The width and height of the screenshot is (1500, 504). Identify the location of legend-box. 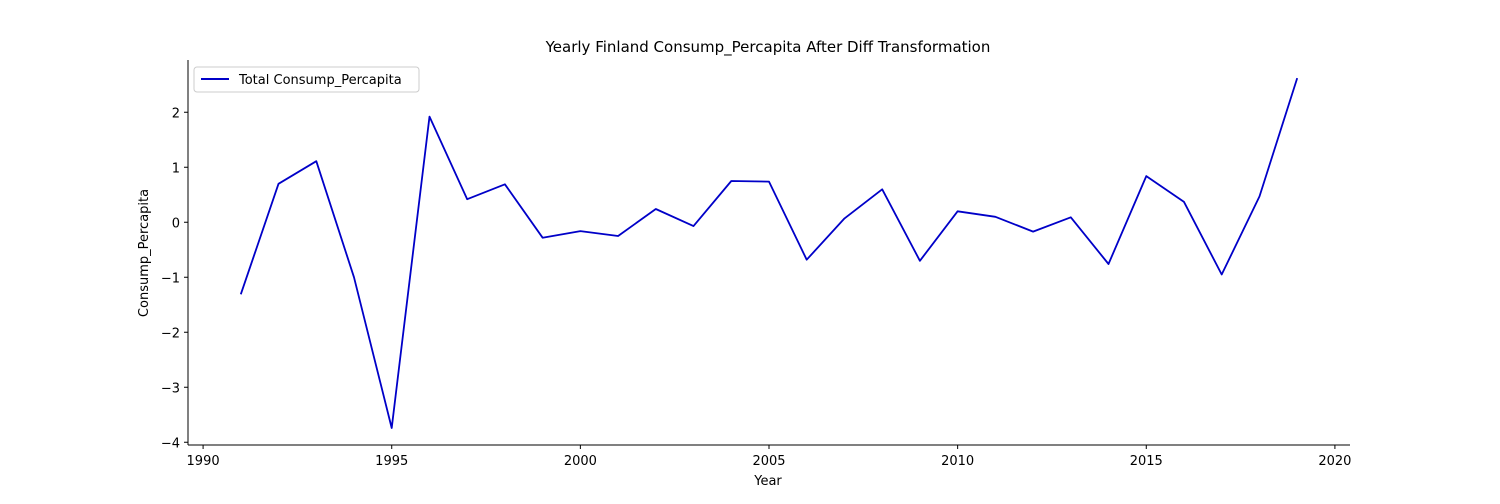
(306, 79).